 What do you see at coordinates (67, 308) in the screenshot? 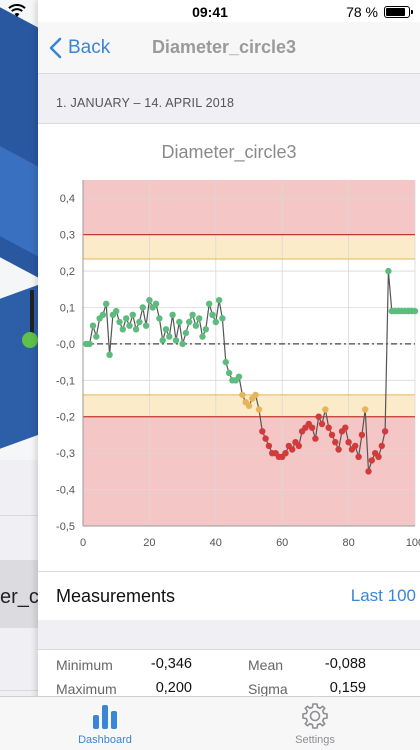
I see `y-tick-label-3: 0,1` at bounding box center [67, 308].